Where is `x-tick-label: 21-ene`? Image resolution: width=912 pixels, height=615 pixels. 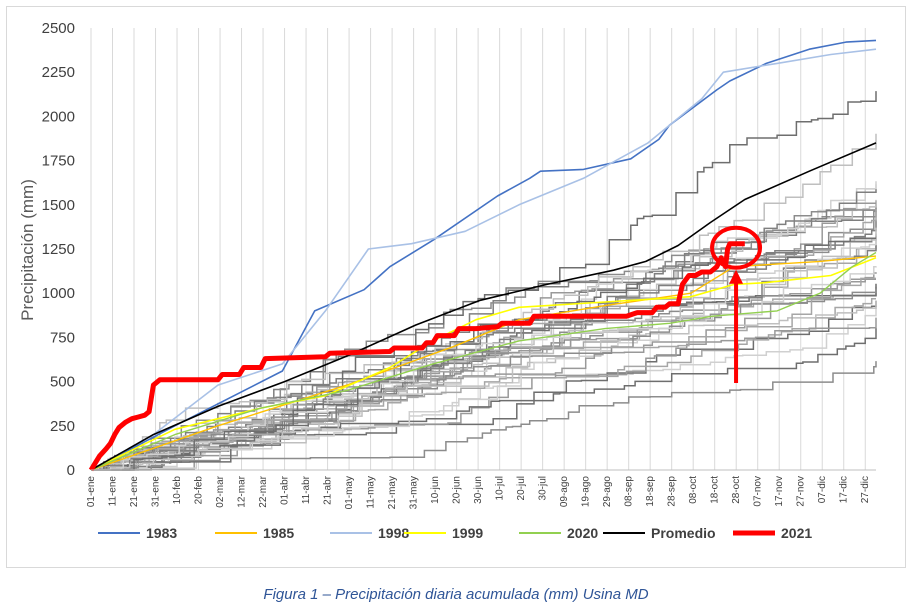
x-tick-label: 21-ene is located at coordinates (134, 492).